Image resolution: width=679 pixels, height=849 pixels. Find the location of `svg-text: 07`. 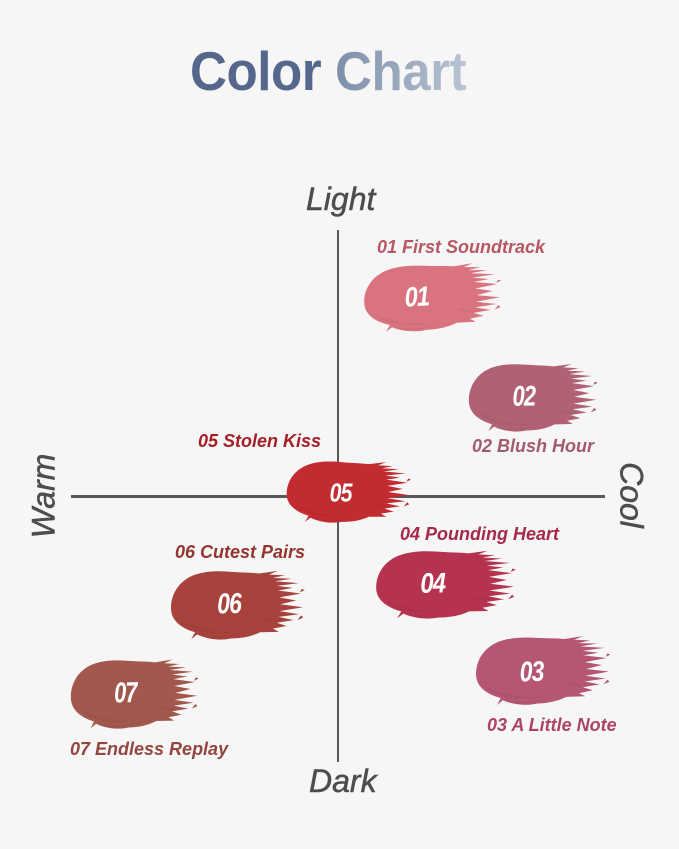

svg-text: 07 is located at coordinates (126, 692).